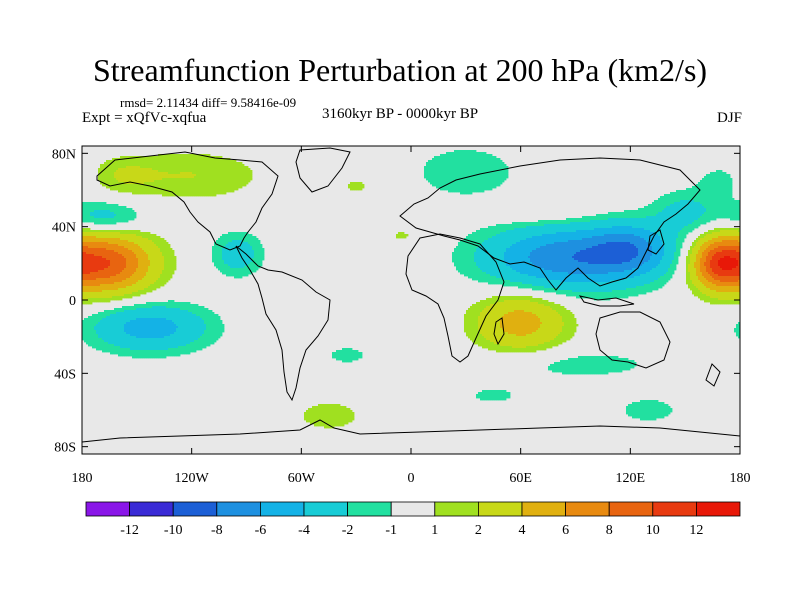  Describe the element at coordinates (729, 118) in the screenshot. I see `season-label: DJF` at that location.